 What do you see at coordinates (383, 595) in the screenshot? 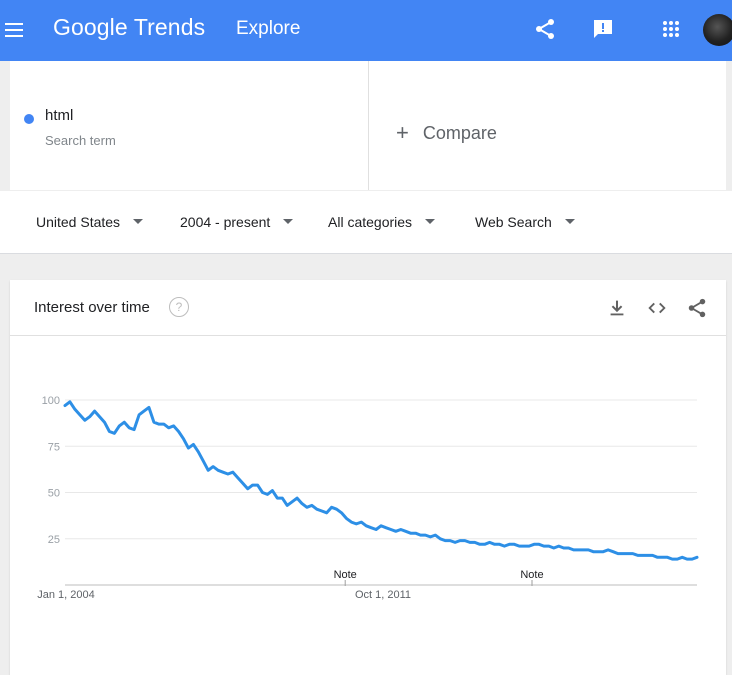
I see `x-tick-label: Oct 1, 2011` at bounding box center [383, 595].